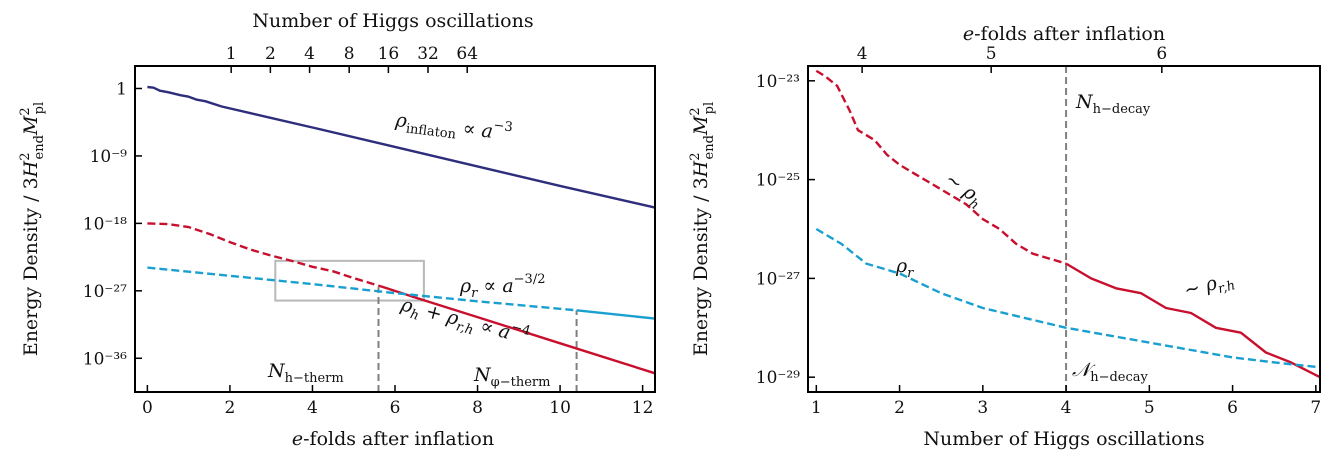  Describe the element at coordinates (816, 408) in the screenshot. I see `right-xtick-label-1: 1` at that location.